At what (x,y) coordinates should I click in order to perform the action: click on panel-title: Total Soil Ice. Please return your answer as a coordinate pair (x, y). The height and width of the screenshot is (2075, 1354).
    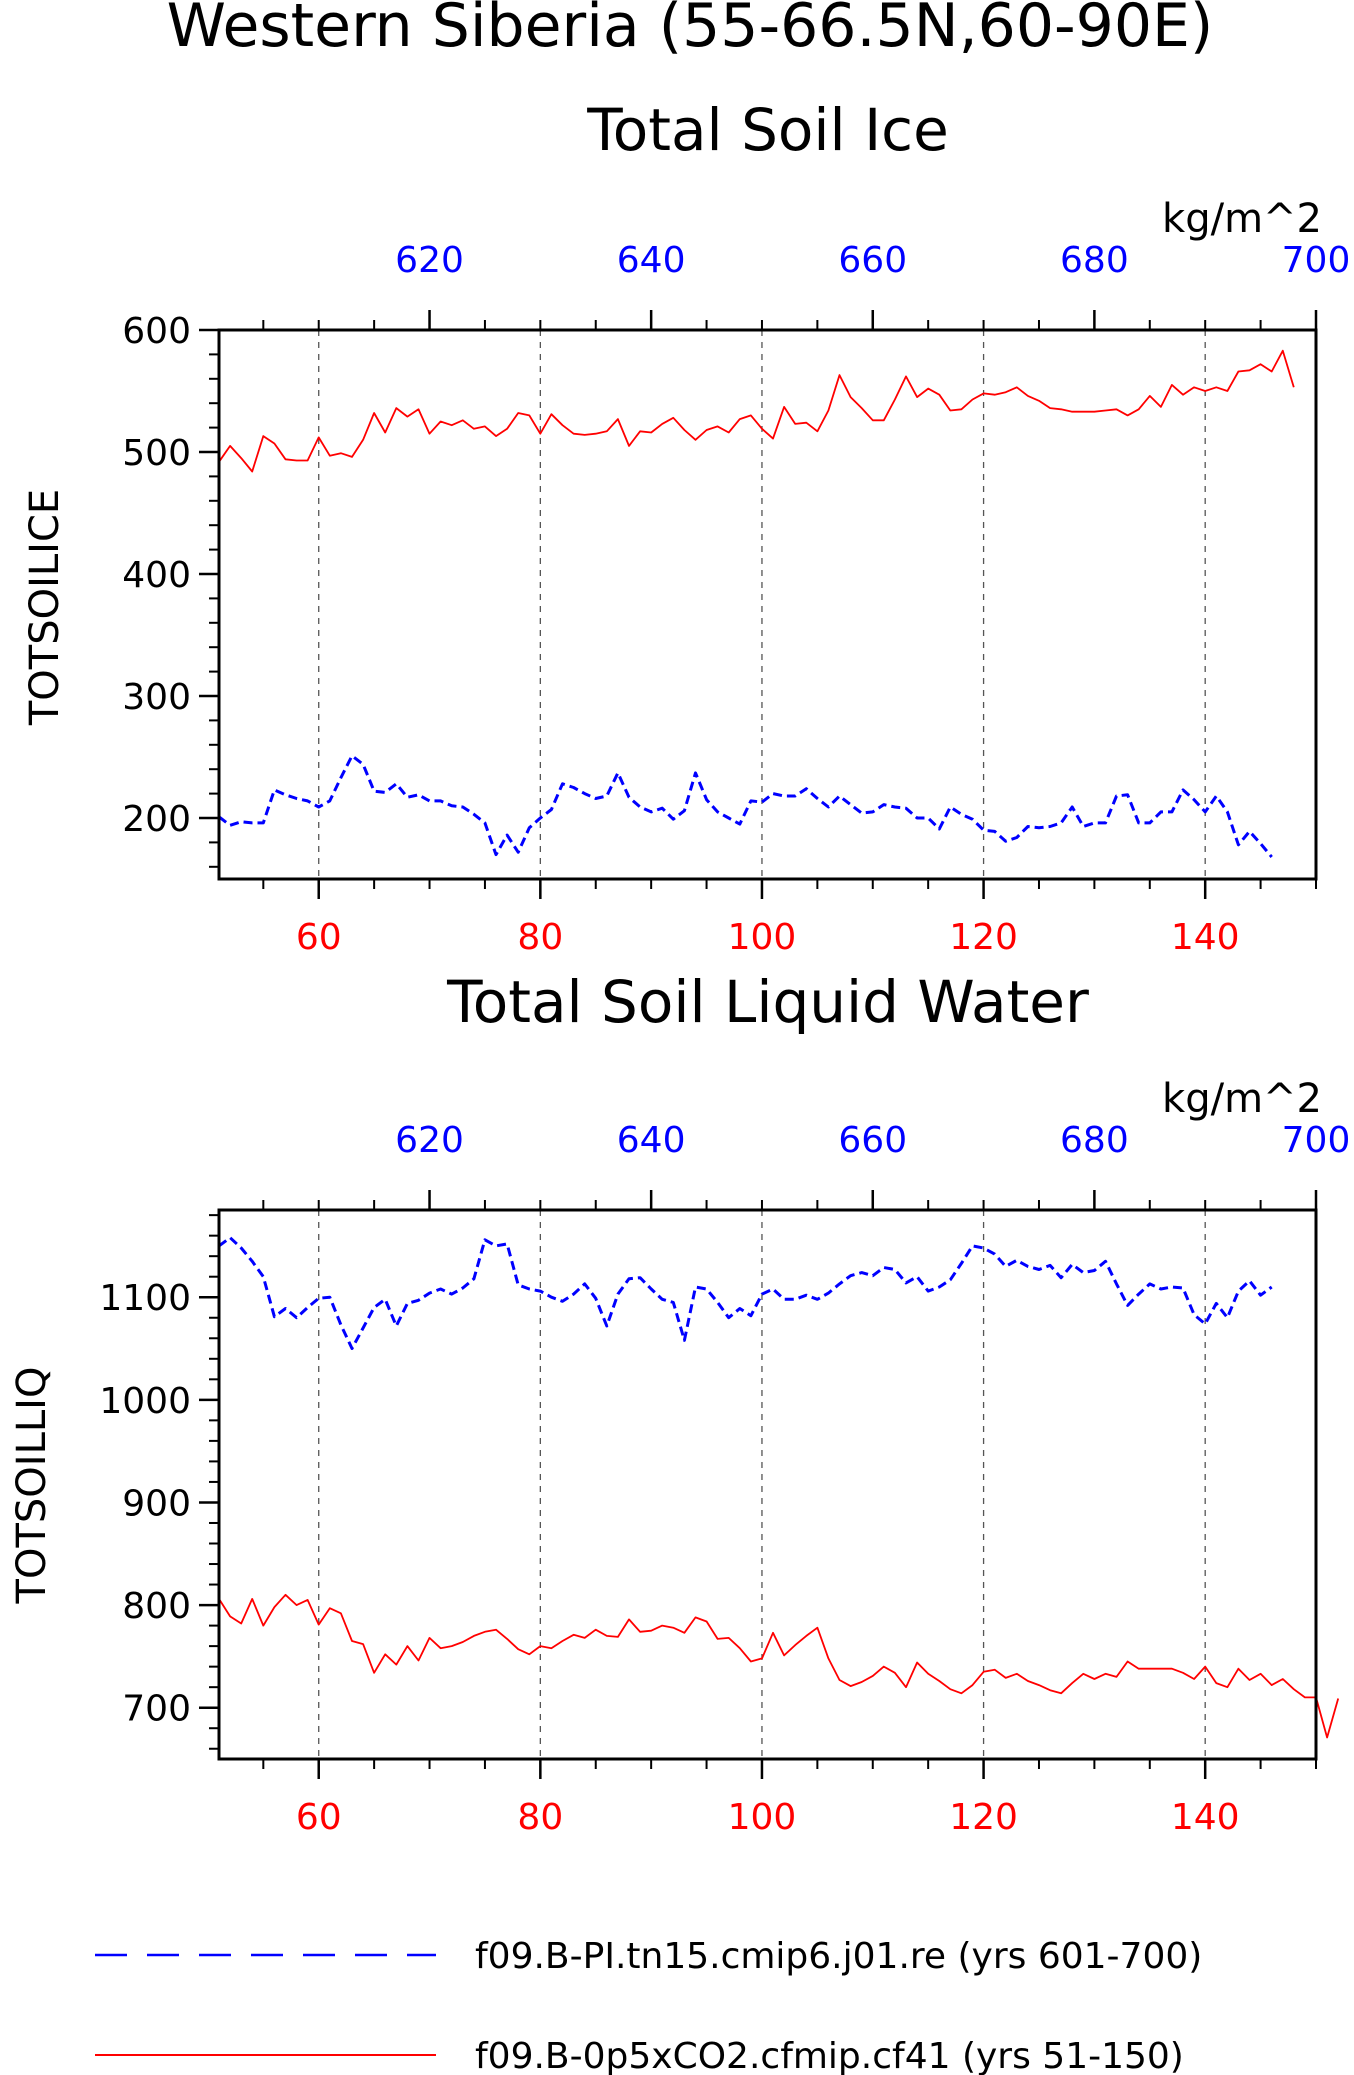
    Looking at the image, I should click on (767, 130).